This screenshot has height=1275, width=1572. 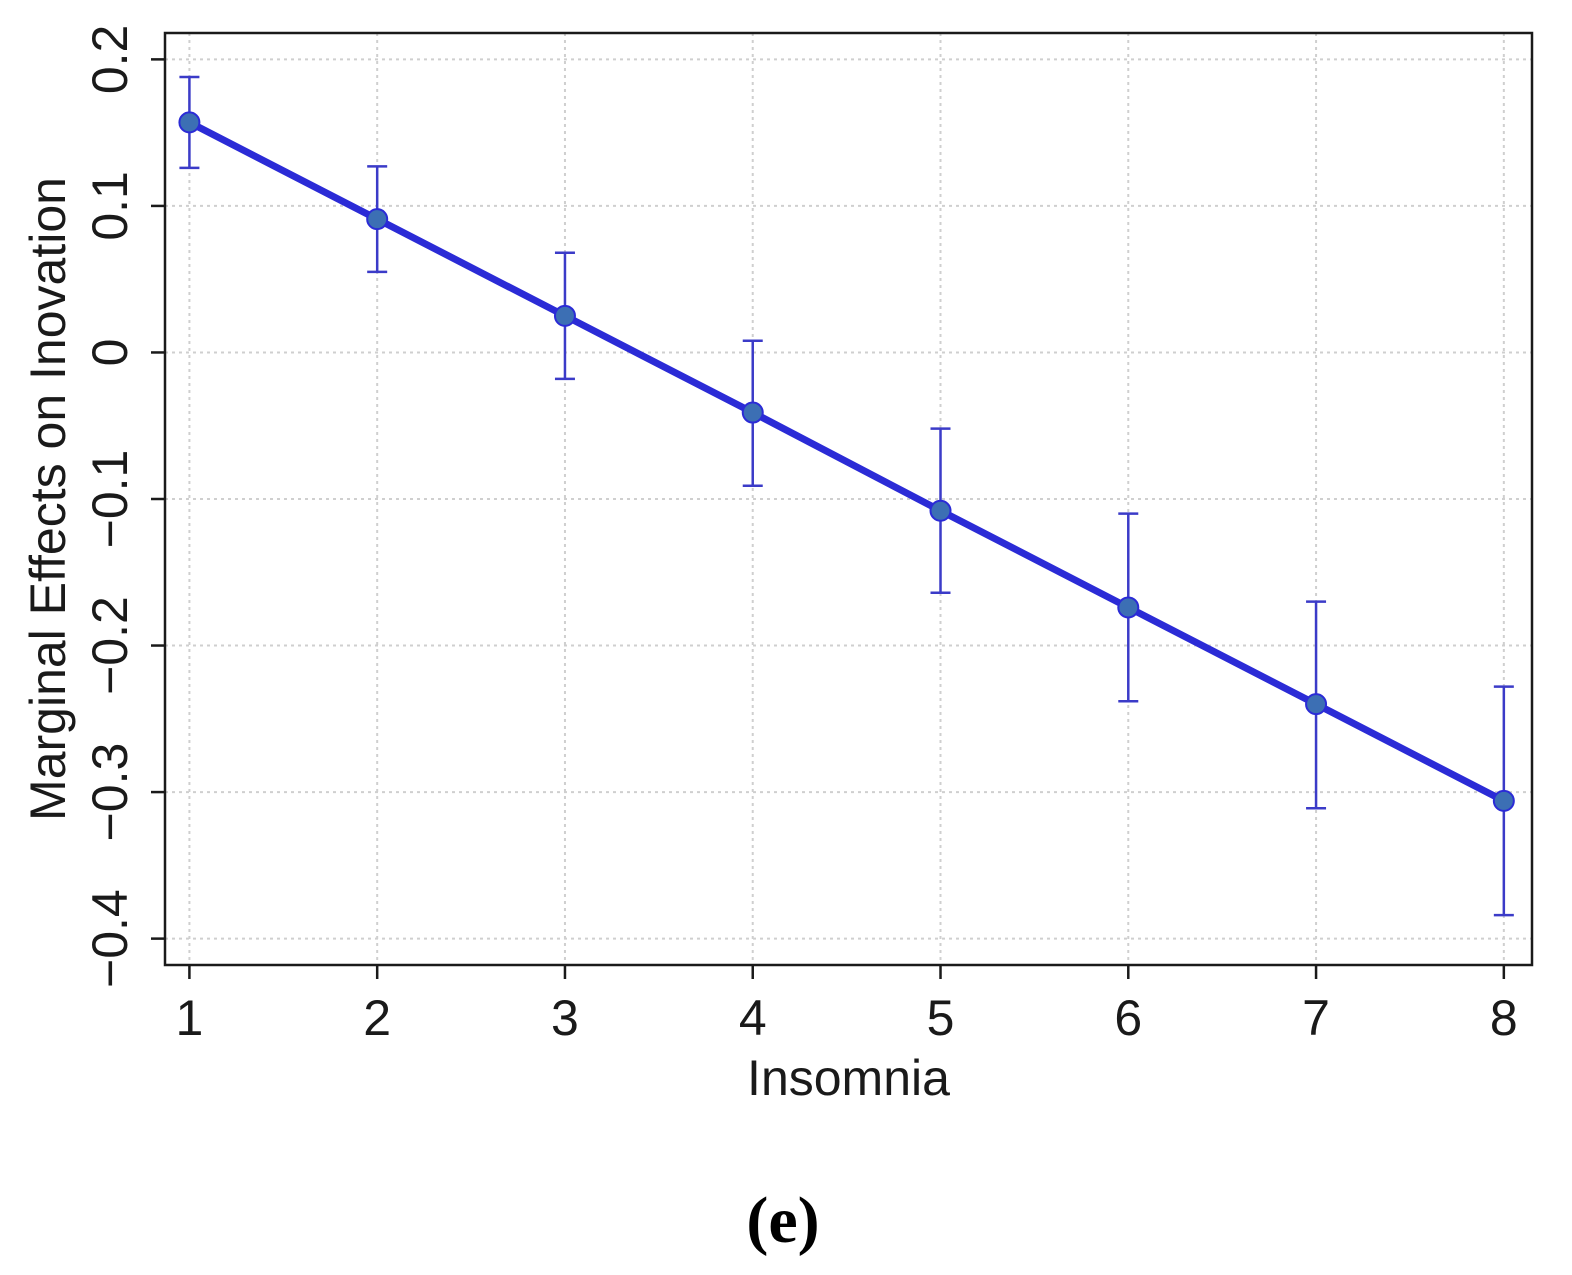 I want to click on panel-label: (e), so click(x=782, y=1220).